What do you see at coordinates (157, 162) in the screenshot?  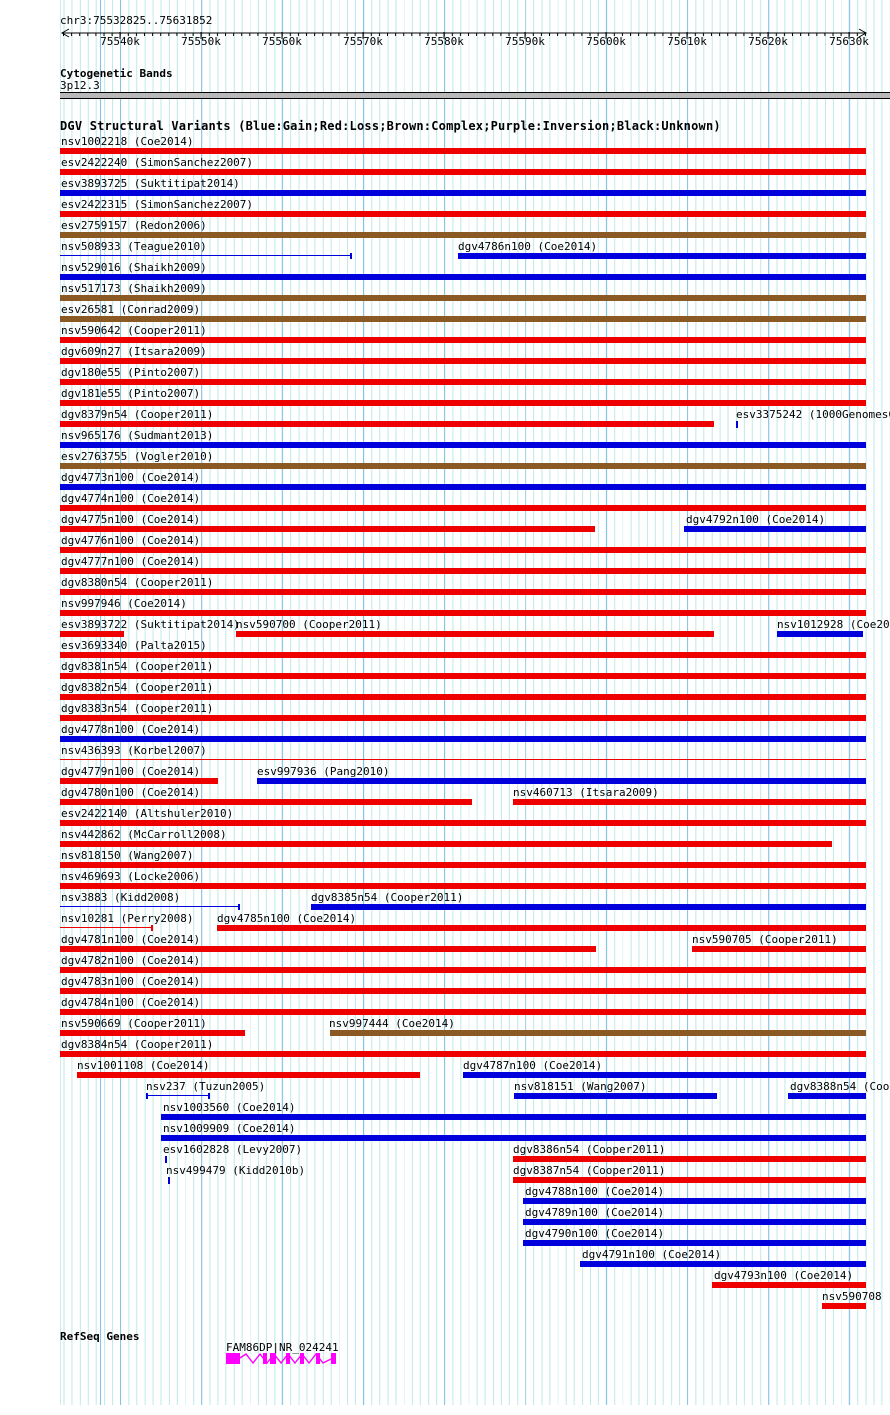 I see `variant-label: esv2422240 (SimonSanchez2007)` at bounding box center [157, 162].